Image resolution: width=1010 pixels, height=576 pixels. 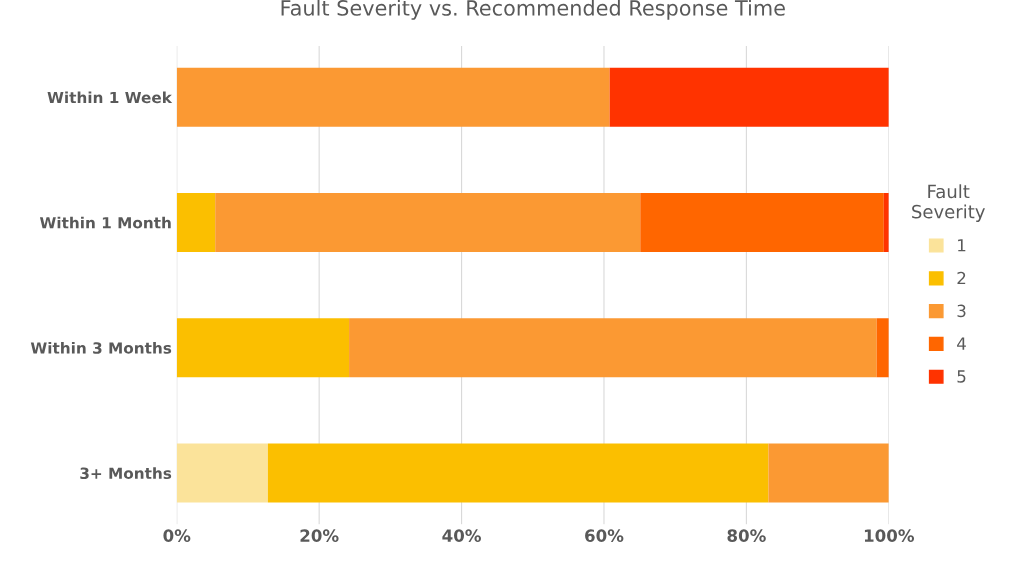 I want to click on x-tick-label: 60%, so click(x=604, y=535).